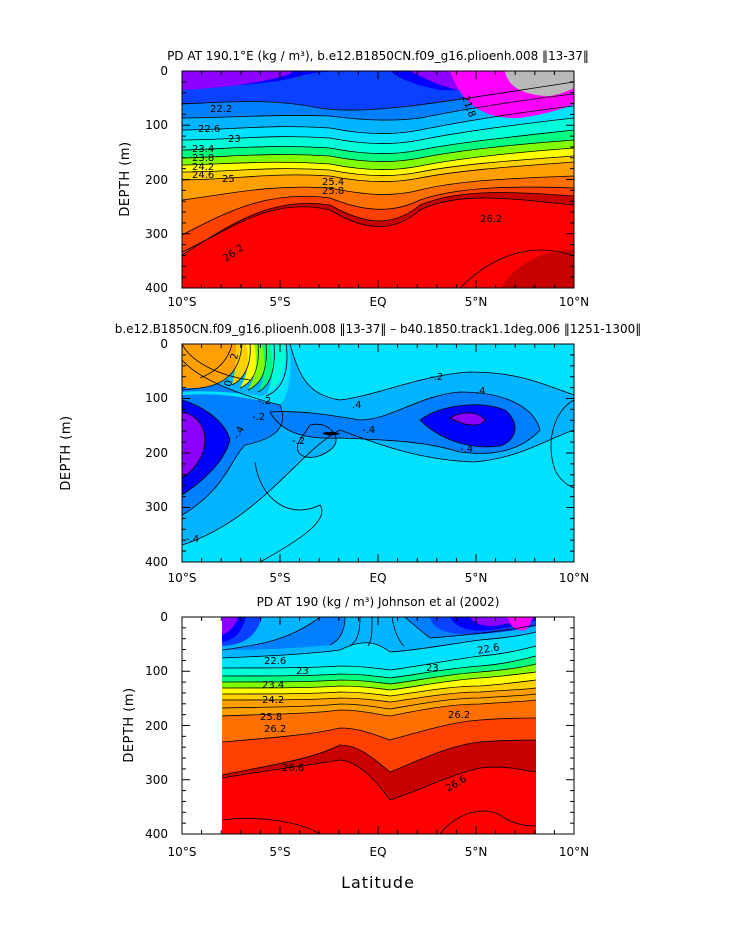 This screenshot has width=733, height=945. I want to click on panel-3-x-tick-labels: 10°S 5°S EQ 5°N 10°N, so click(379, 852).